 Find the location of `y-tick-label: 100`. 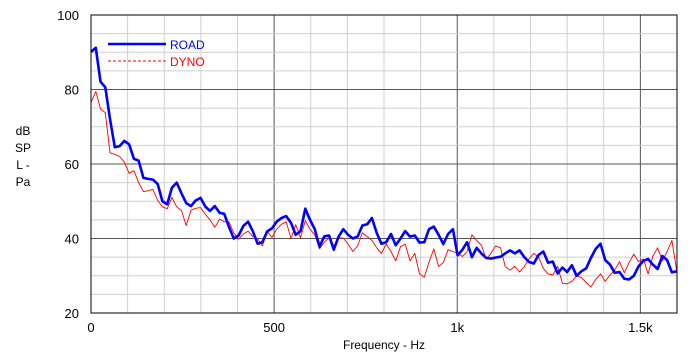

y-tick-label: 100 is located at coordinates (68, 15).